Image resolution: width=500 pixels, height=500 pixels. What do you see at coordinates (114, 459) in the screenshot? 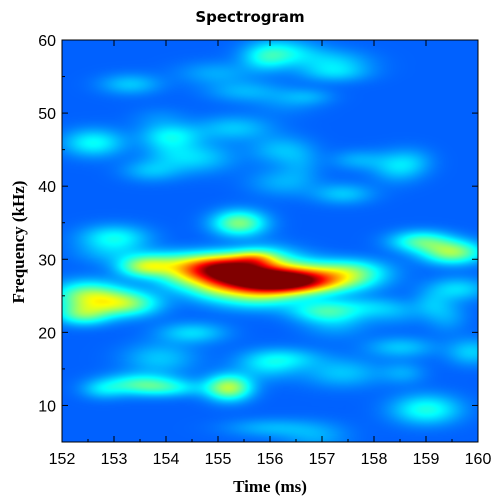
I see `x-tick-label: 153` at bounding box center [114, 459].